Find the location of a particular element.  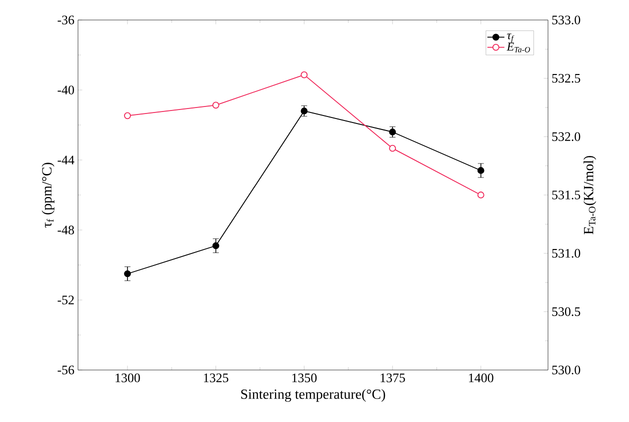

x-tick-label: 1375 is located at coordinates (392, 378).